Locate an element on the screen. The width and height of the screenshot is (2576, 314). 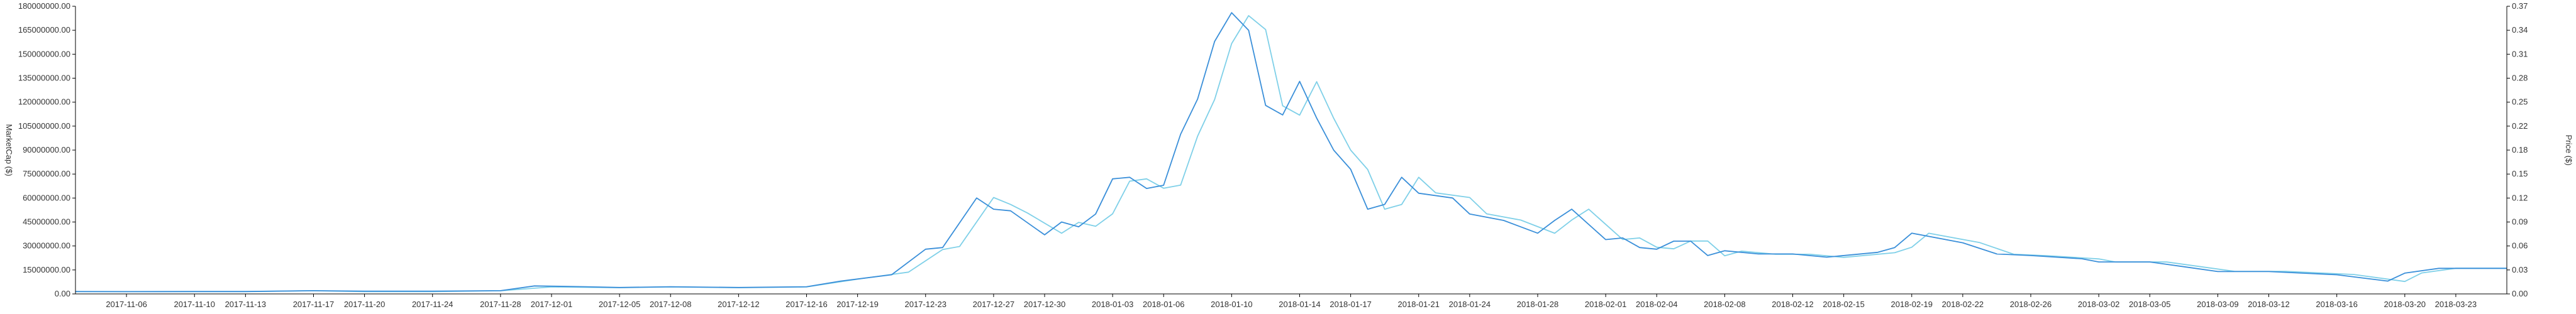
left-tick-label: 90000000.00 is located at coordinates (46, 149).